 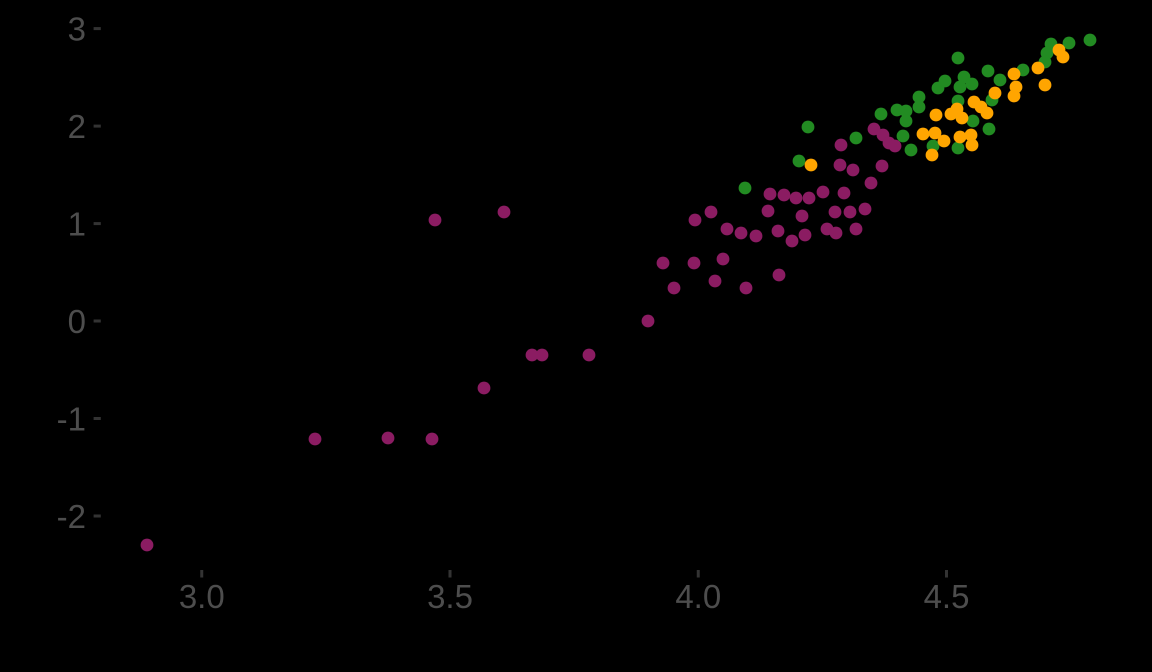 What do you see at coordinates (77, 29) in the screenshot?
I see `svg-text: 3` at bounding box center [77, 29].